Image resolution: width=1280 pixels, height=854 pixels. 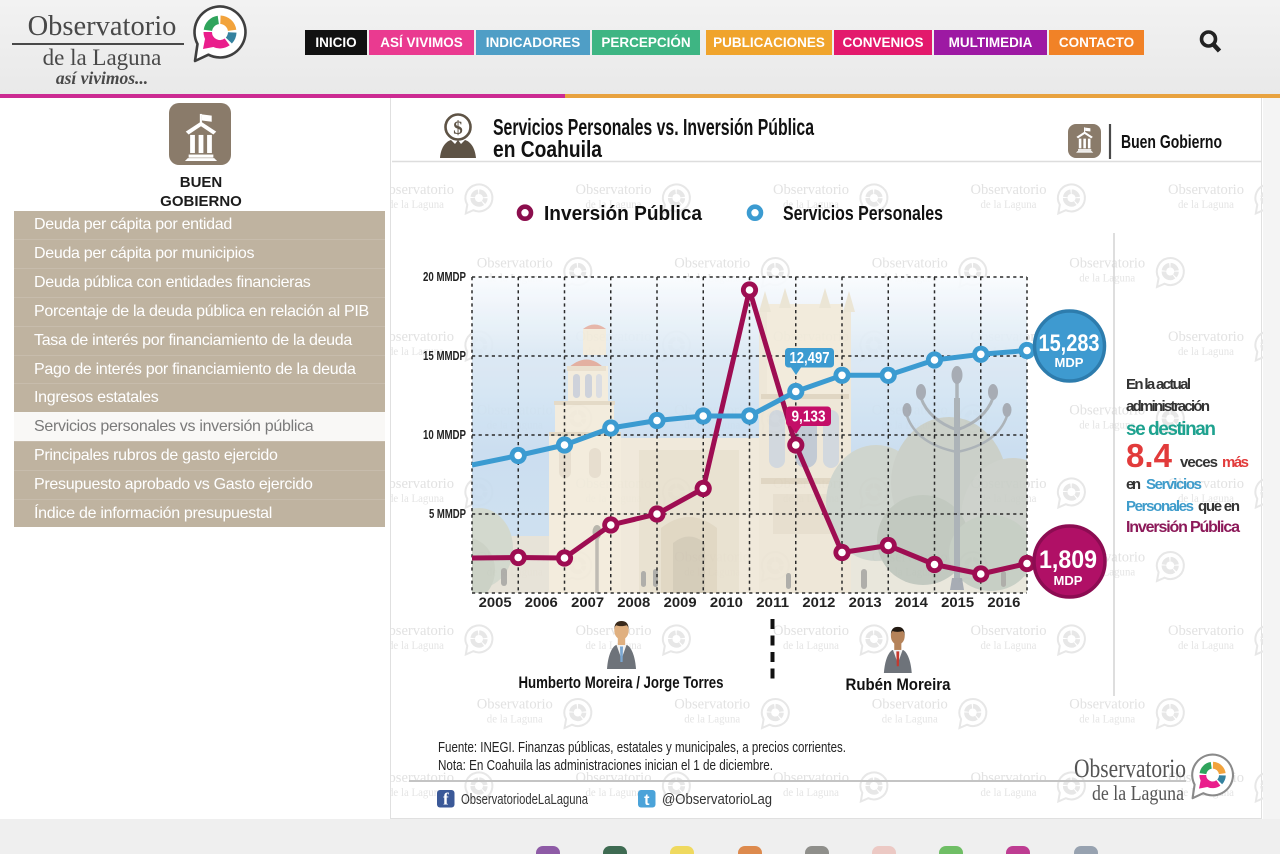 I want to click on svg-text: Buen Gobierno, so click(x=1171, y=141).